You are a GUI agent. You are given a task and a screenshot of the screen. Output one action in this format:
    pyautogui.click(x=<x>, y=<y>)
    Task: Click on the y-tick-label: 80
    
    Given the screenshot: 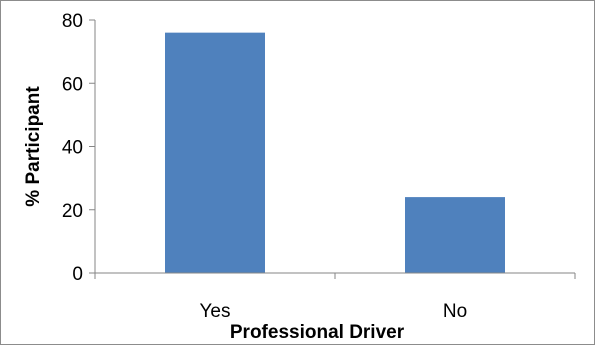 What is the action you would take?
    pyautogui.click(x=72, y=21)
    